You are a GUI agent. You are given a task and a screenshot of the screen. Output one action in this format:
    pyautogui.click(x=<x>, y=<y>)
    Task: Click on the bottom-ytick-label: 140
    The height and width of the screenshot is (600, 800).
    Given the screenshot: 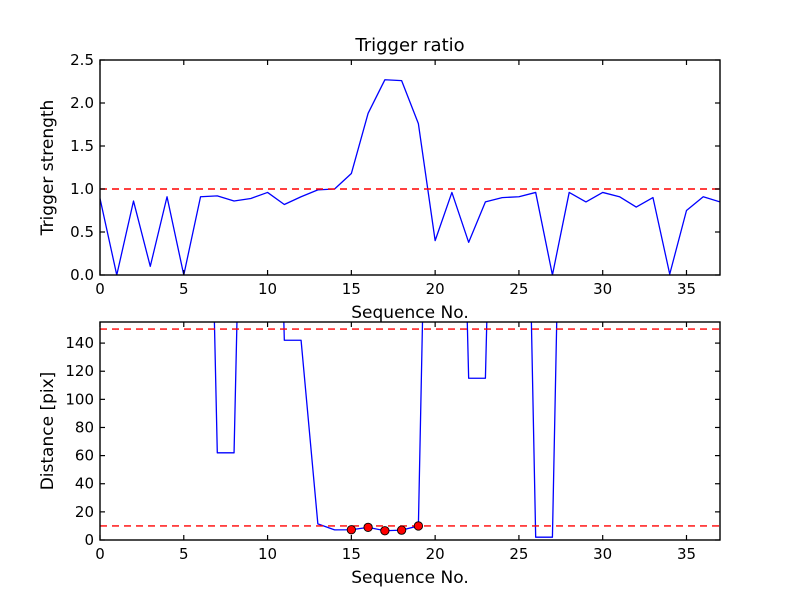 What is the action you would take?
    pyautogui.click(x=79, y=343)
    